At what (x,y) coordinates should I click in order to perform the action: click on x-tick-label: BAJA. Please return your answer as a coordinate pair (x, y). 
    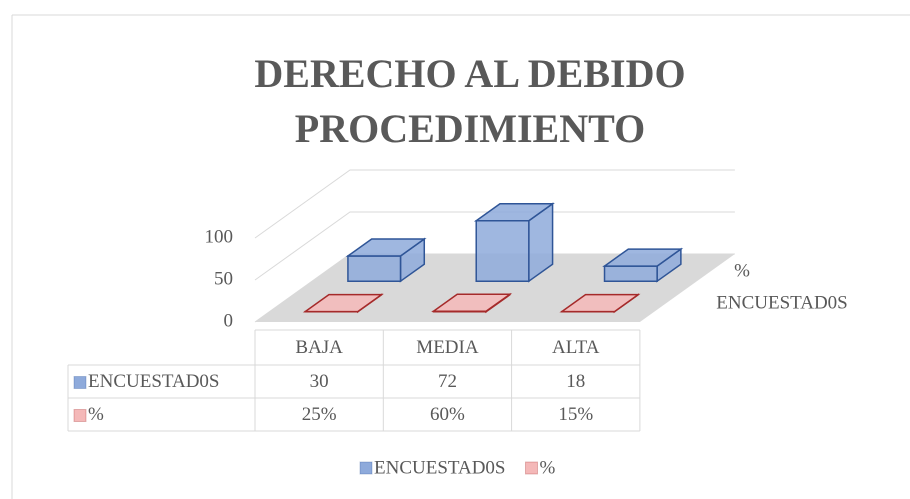
    Looking at the image, I should click on (319, 347).